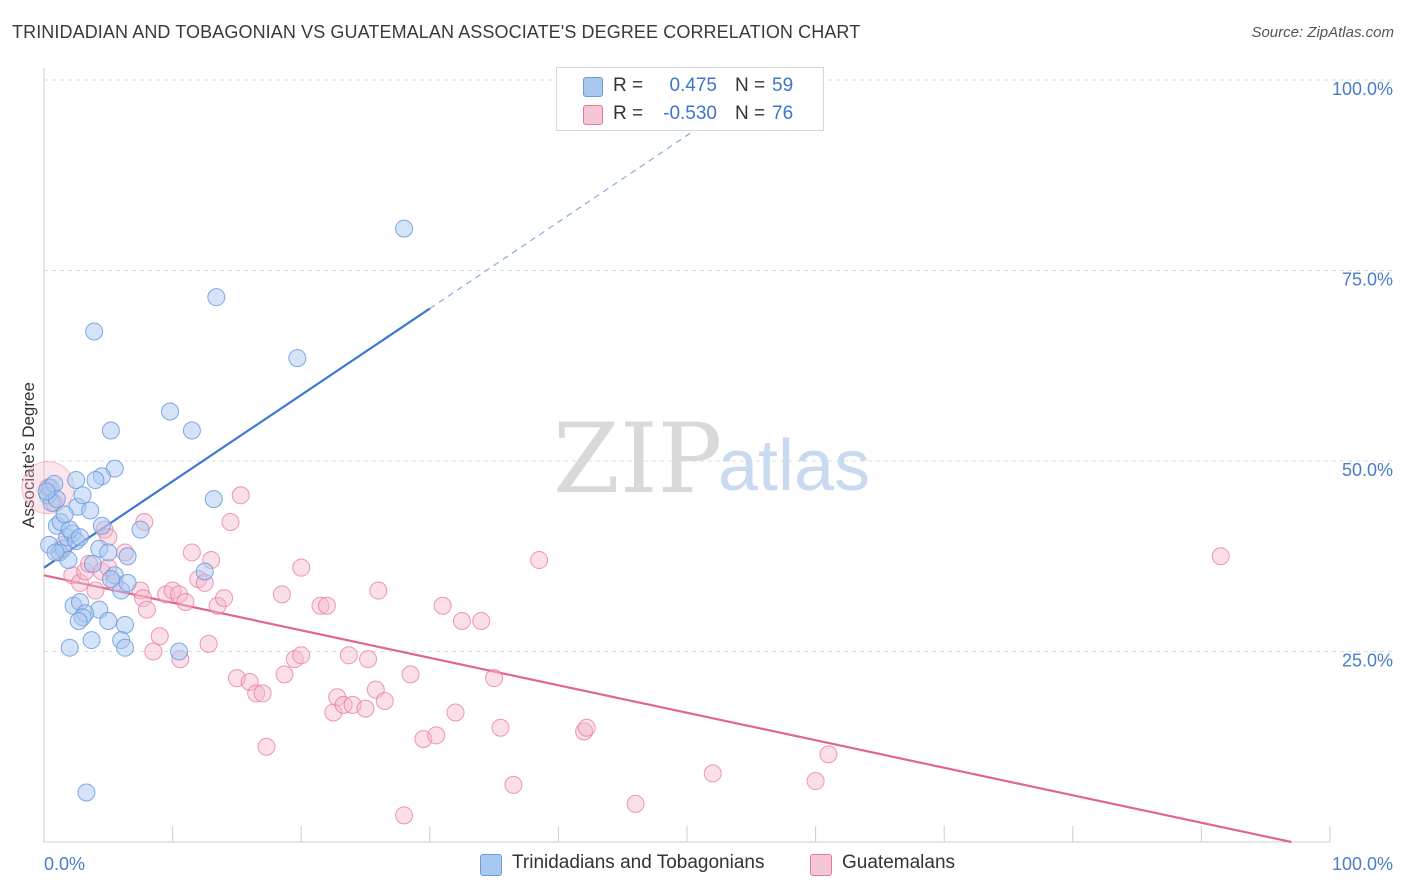 Image resolution: width=1406 pixels, height=892 pixels. What do you see at coordinates (690, 99) in the screenshot?
I see `correlation-legend: R = 0.475 N = 59 R = -0.530 N = 76` at bounding box center [690, 99].